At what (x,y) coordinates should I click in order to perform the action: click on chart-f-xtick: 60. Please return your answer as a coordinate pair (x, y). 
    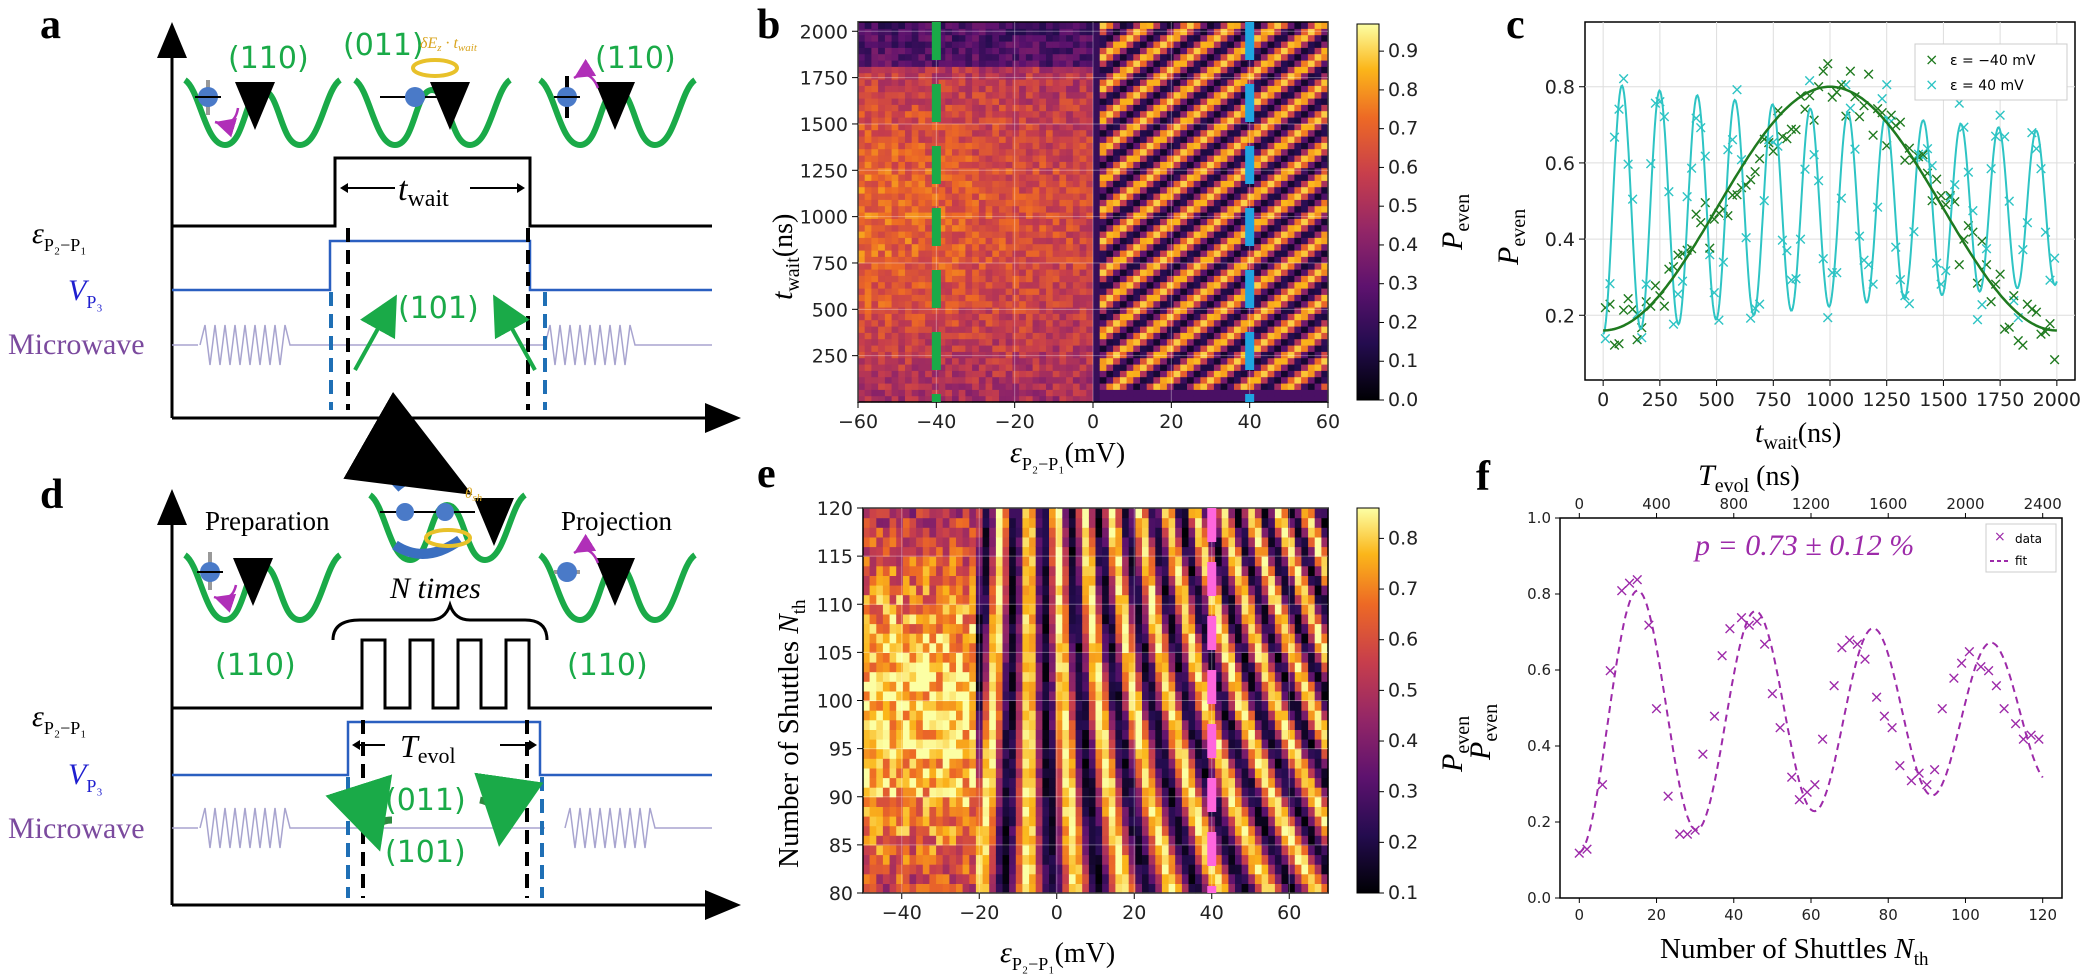
    Looking at the image, I should click on (1810, 915).